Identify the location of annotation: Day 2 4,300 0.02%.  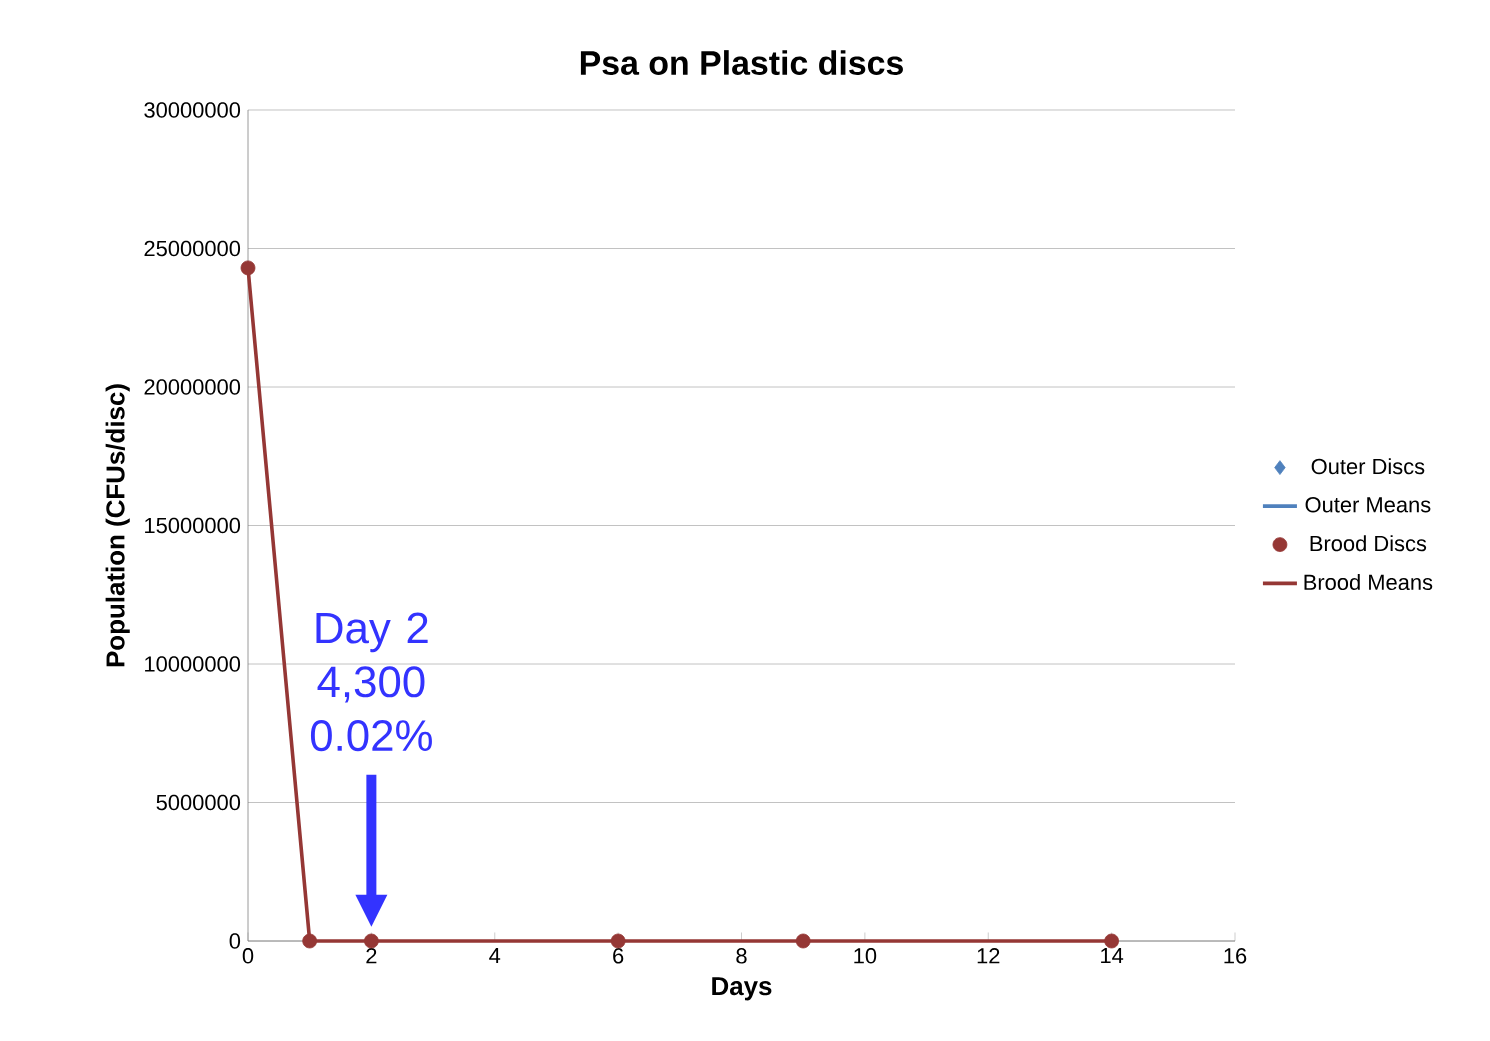
(371, 682).